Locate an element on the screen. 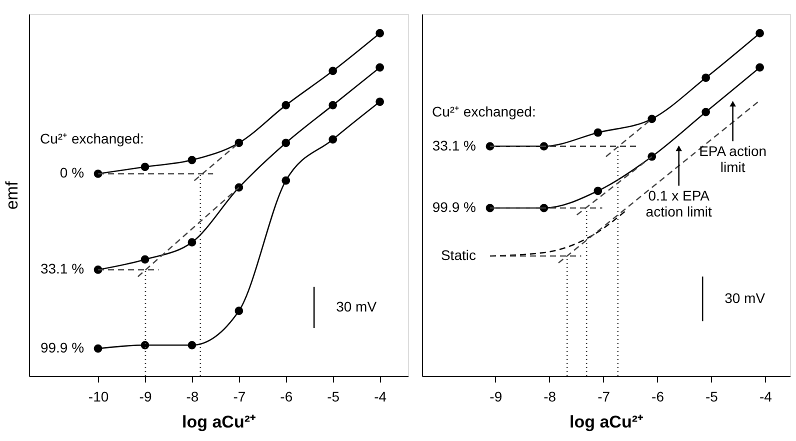 The image size is (796, 441). x-tick-label: -10 is located at coordinates (98, 396).